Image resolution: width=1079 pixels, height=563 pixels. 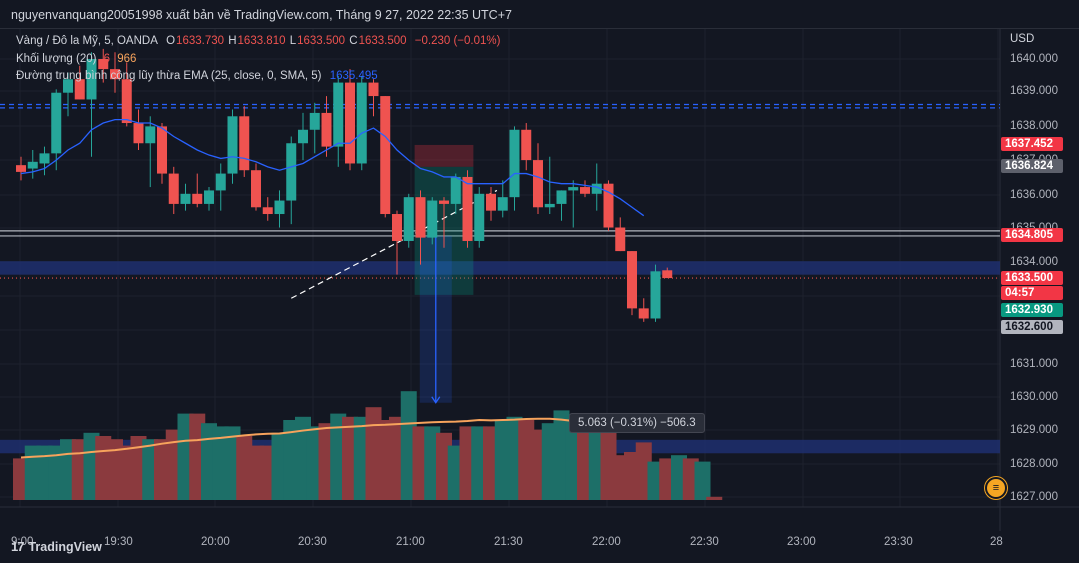 I want to click on price-axis-label: 1638.000, so click(x=1034, y=126).